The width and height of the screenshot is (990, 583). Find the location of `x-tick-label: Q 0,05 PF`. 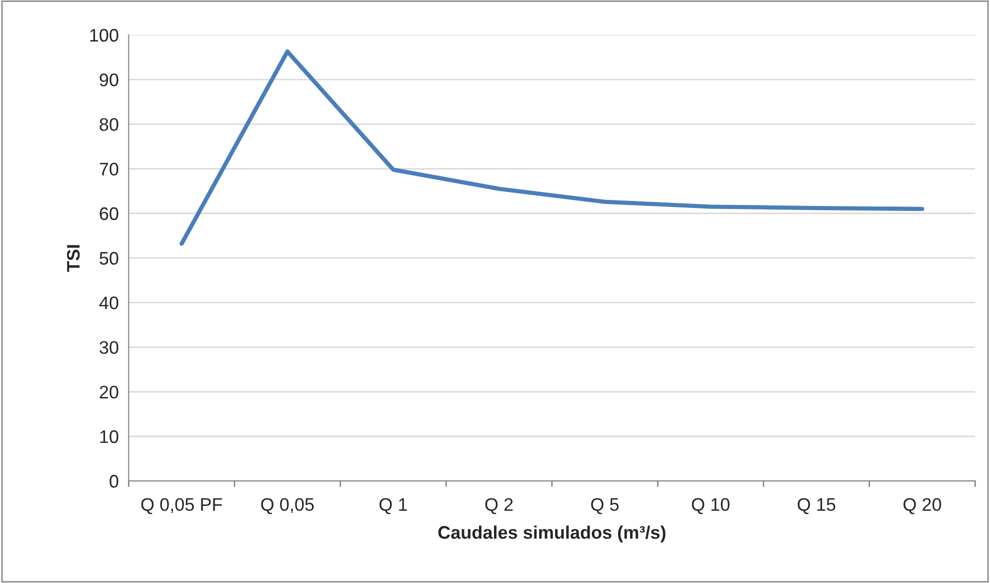

x-tick-label: Q 0,05 PF is located at coordinates (181, 506).